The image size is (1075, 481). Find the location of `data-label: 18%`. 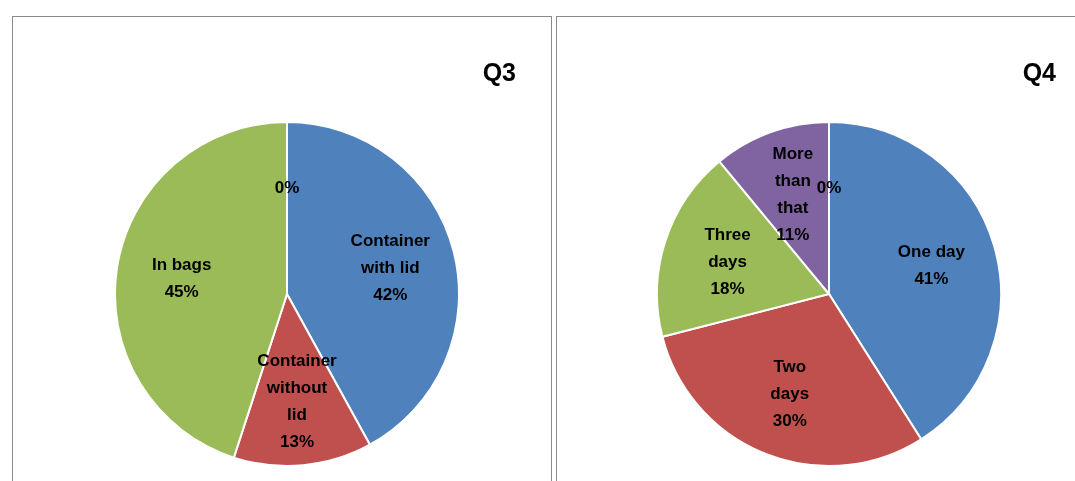

data-label: 18% is located at coordinates (727, 288).